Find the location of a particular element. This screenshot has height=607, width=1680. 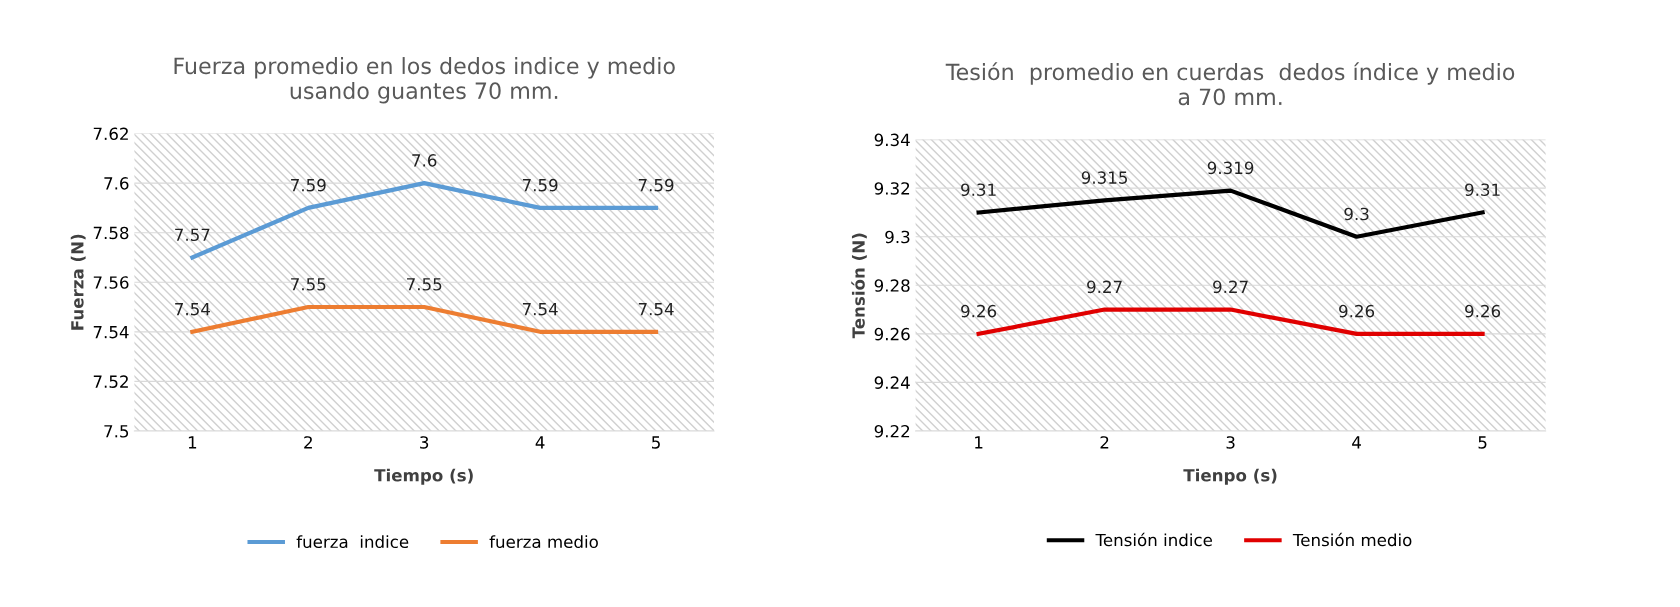

x-axis-title: Tienpo (s) is located at coordinates (1230, 476).